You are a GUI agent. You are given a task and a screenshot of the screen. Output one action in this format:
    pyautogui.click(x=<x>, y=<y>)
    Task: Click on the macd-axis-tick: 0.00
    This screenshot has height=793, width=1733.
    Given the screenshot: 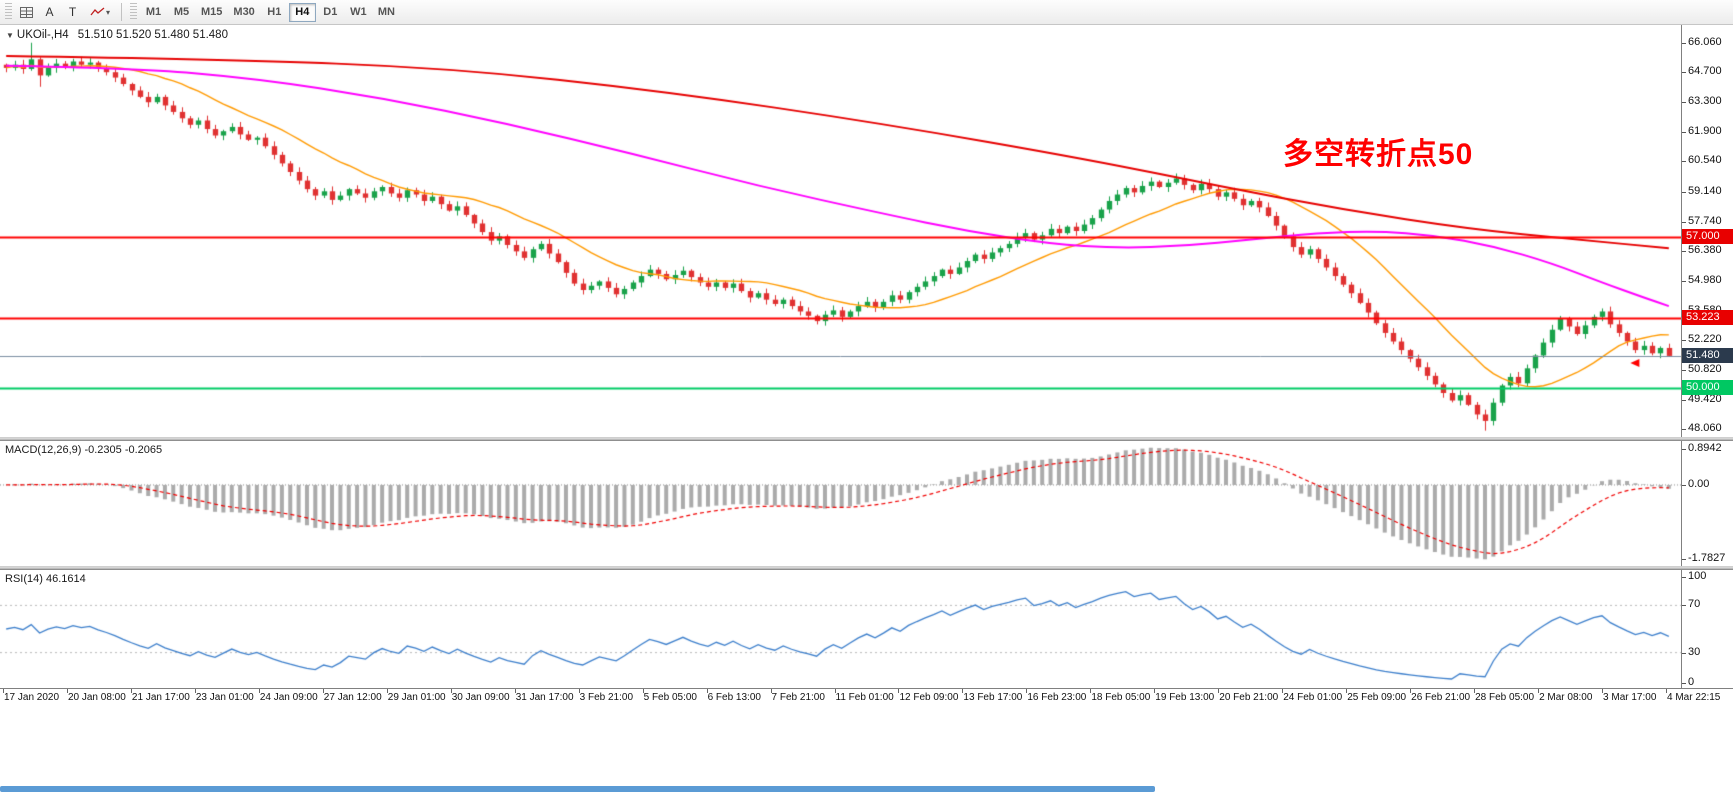 What is the action you would take?
    pyautogui.click(x=1695, y=483)
    